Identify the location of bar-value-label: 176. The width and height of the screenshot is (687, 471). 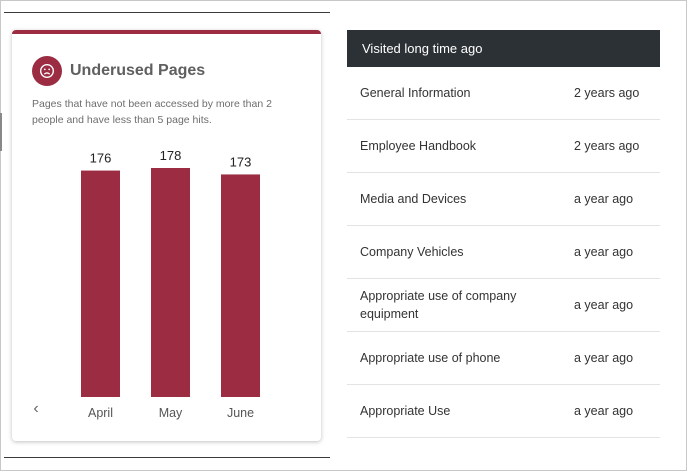
(101, 158).